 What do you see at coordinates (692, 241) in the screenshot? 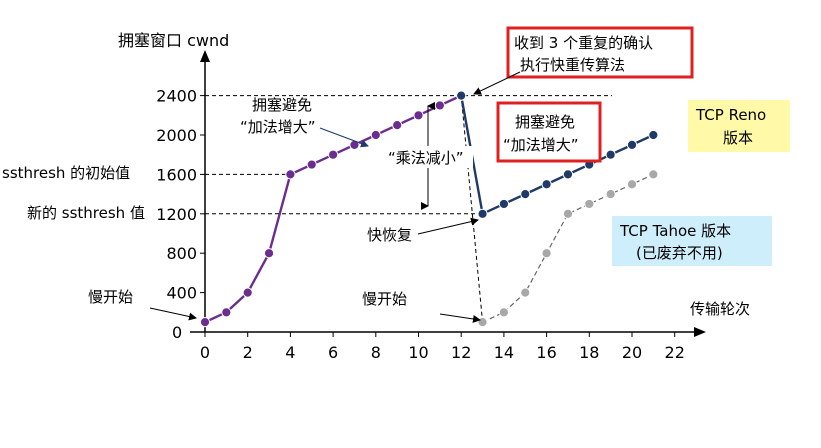
I see `tahoe-legend-box` at bounding box center [692, 241].